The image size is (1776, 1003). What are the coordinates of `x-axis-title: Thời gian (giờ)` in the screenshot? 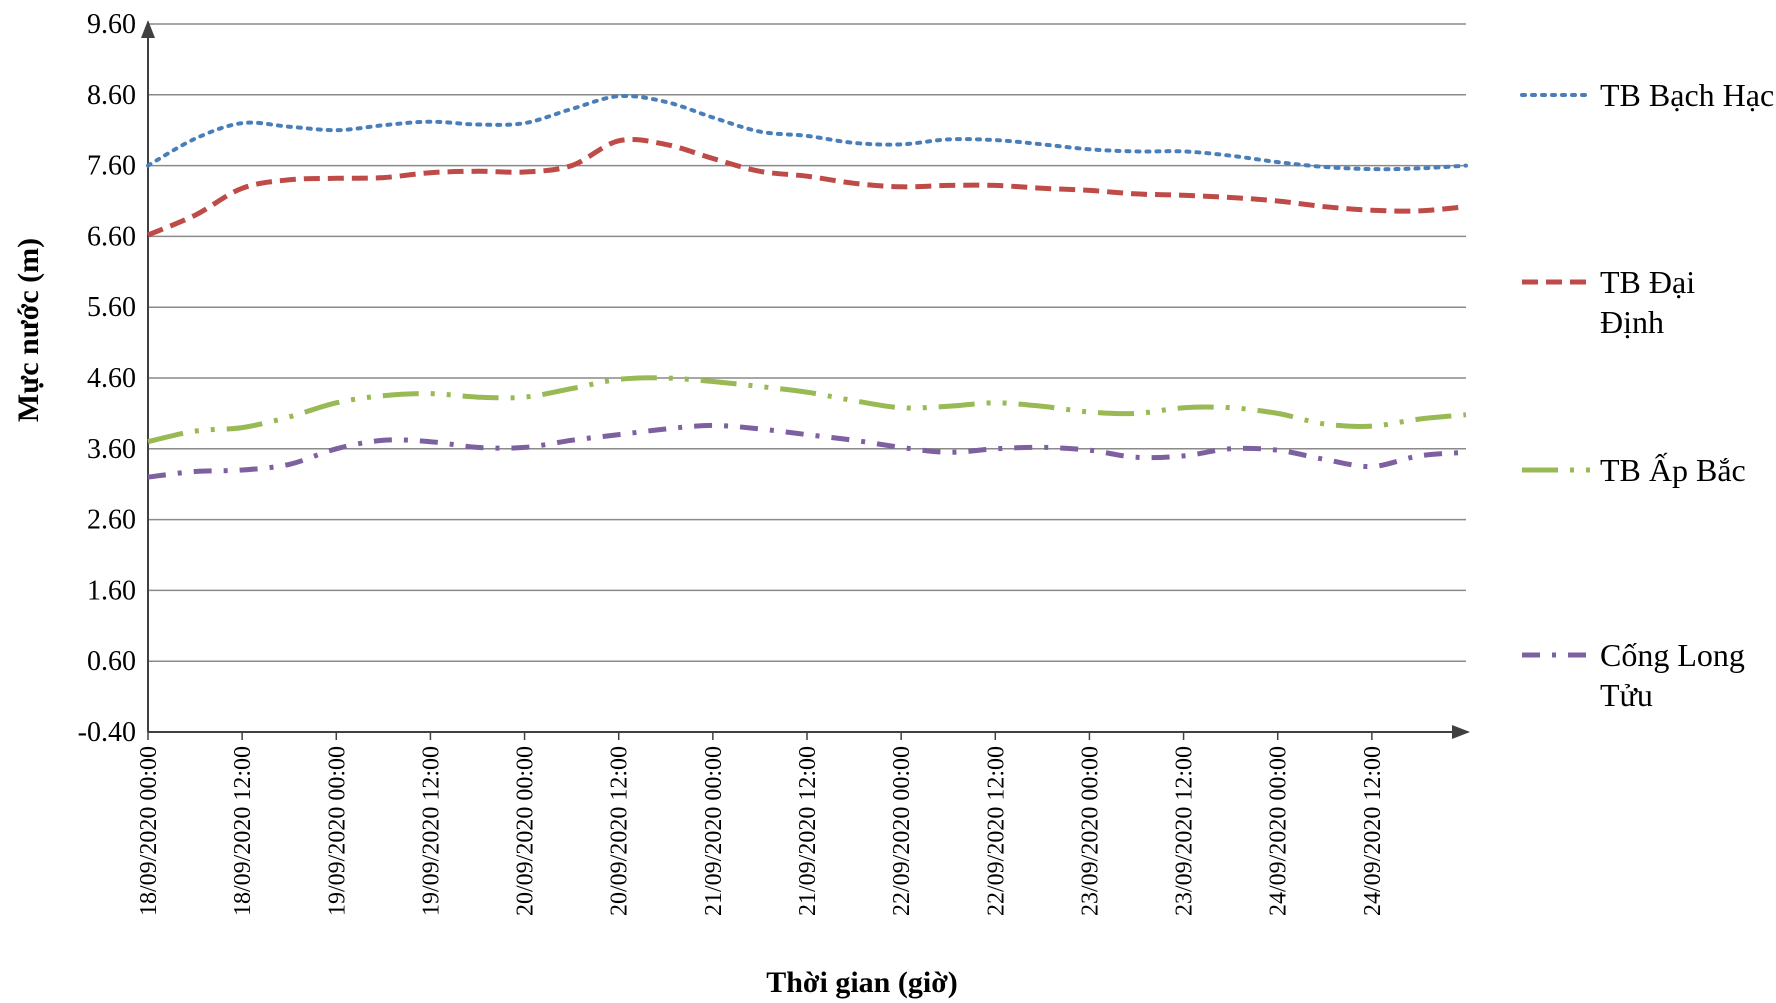 It's located at (862, 982).